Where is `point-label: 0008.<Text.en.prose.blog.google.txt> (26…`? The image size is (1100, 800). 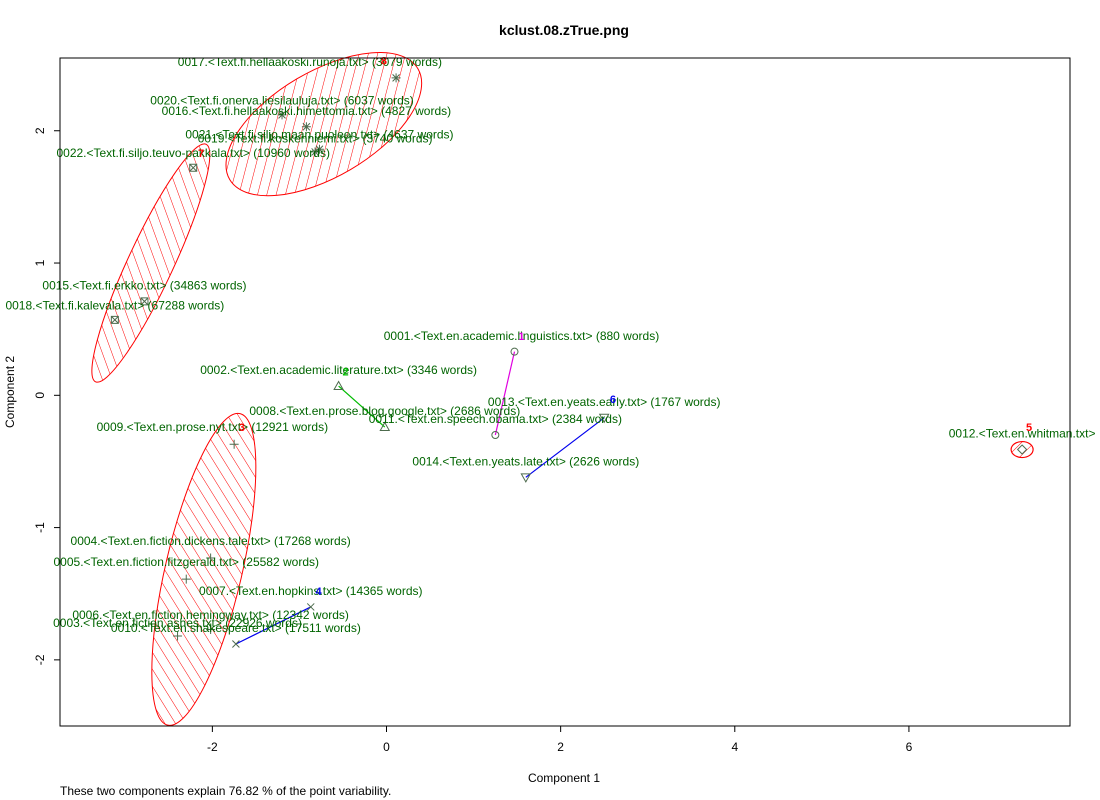
point-label: 0008.<Text.en.prose.blog.google.txt> (26… is located at coordinates (384, 411).